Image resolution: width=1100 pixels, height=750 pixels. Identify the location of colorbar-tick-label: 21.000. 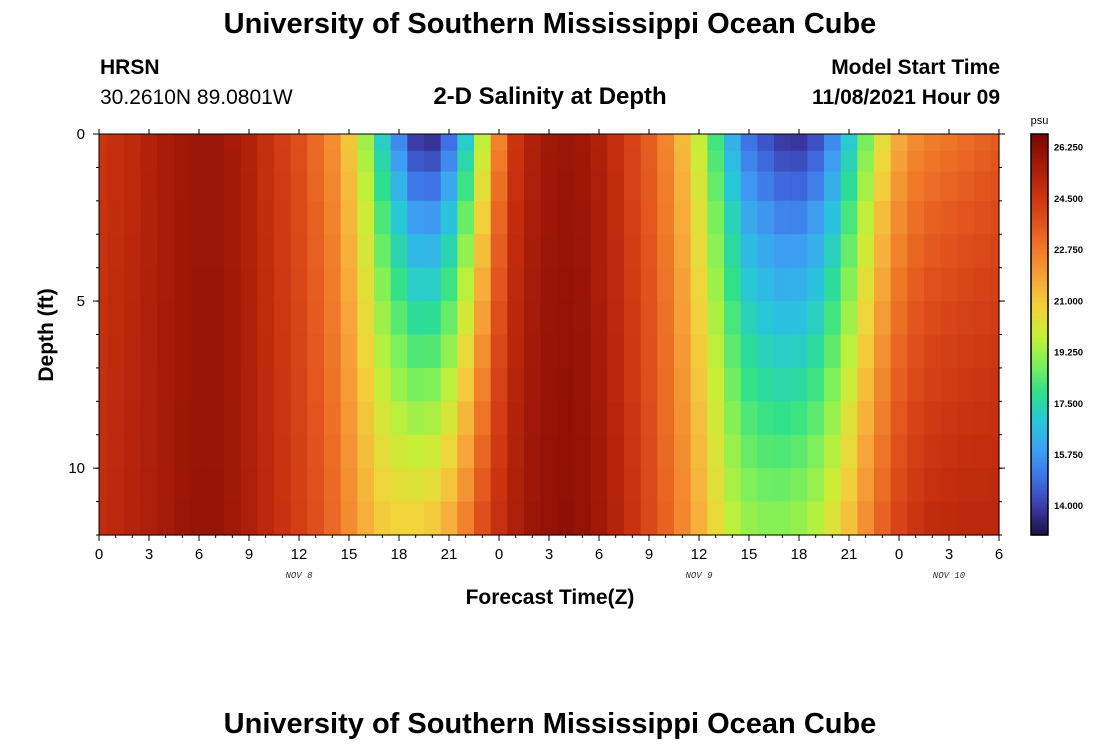
(1068, 301).